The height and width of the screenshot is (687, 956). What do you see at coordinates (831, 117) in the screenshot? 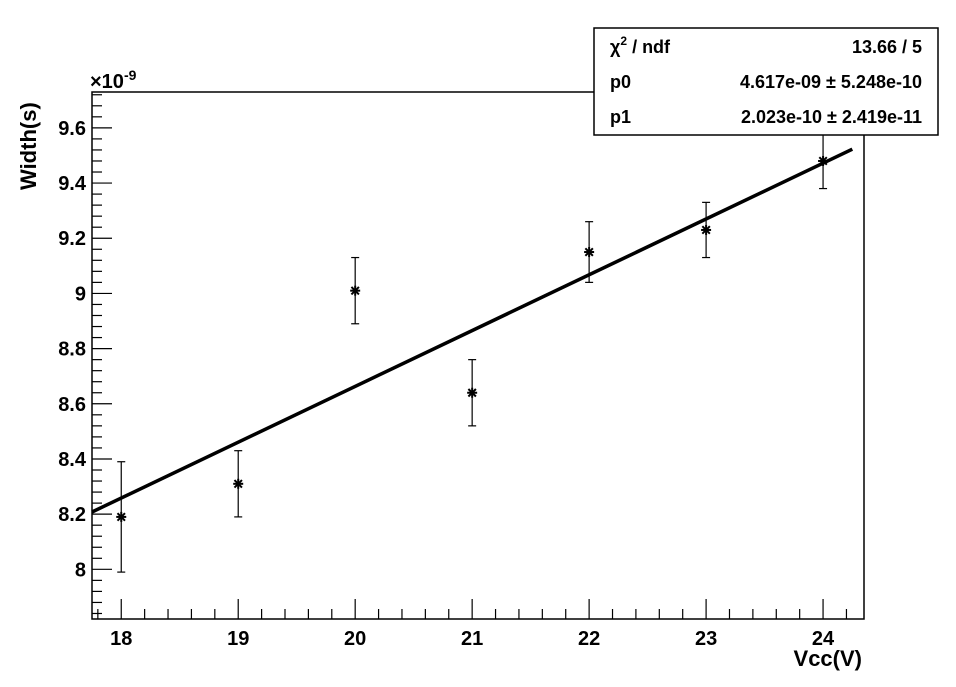
I see `stats-row-p1-value: 2.023e-10 ± 2.419e-11` at bounding box center [831, 117].